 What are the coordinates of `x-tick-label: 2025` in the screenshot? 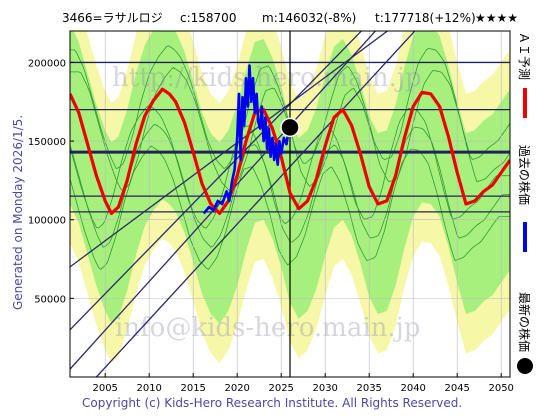 It's located at (280, 388).